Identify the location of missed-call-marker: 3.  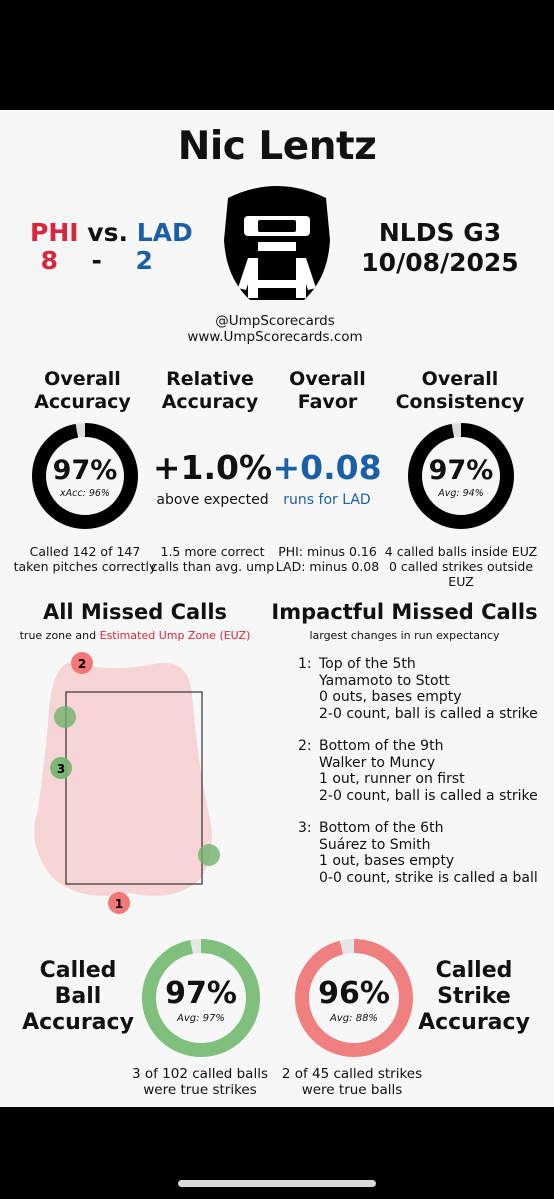
(61, 768).